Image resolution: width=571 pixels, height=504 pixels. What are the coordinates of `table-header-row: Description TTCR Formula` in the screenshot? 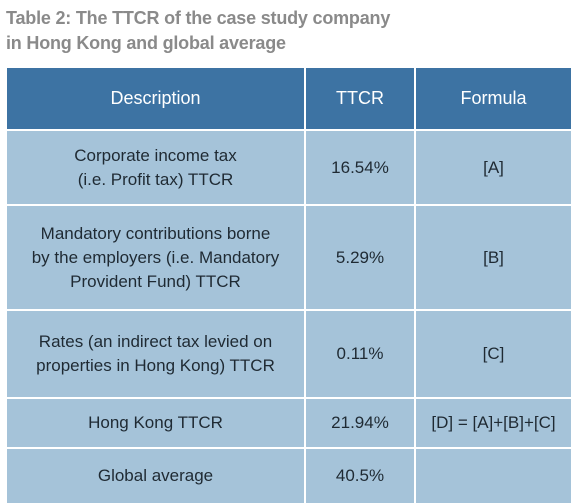 It's located at (289, 99).